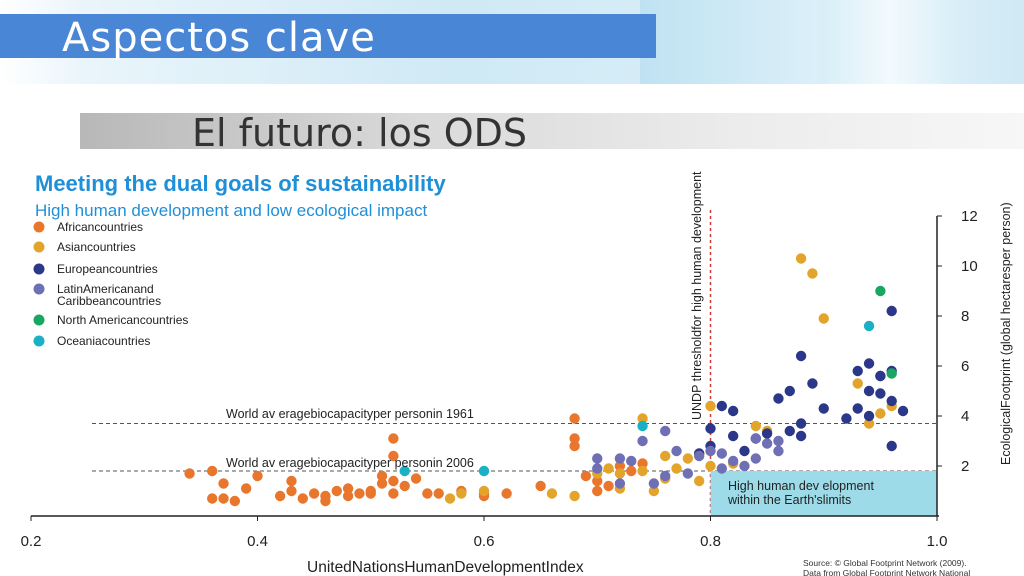 The width and height of the screenshot is (1024, 576). I want to click on y-tick-label: 8, so click(965, 316).